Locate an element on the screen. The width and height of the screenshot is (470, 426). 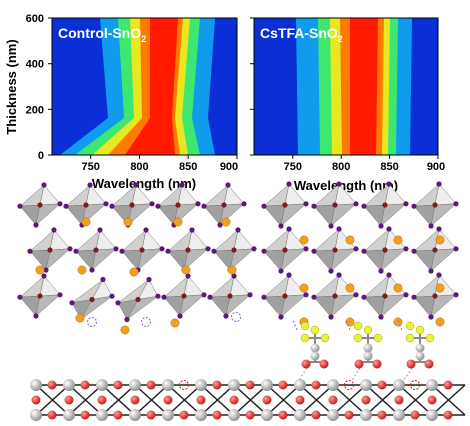
heatmap-cstfa-y-ticks is located at coordinates (252, 86).